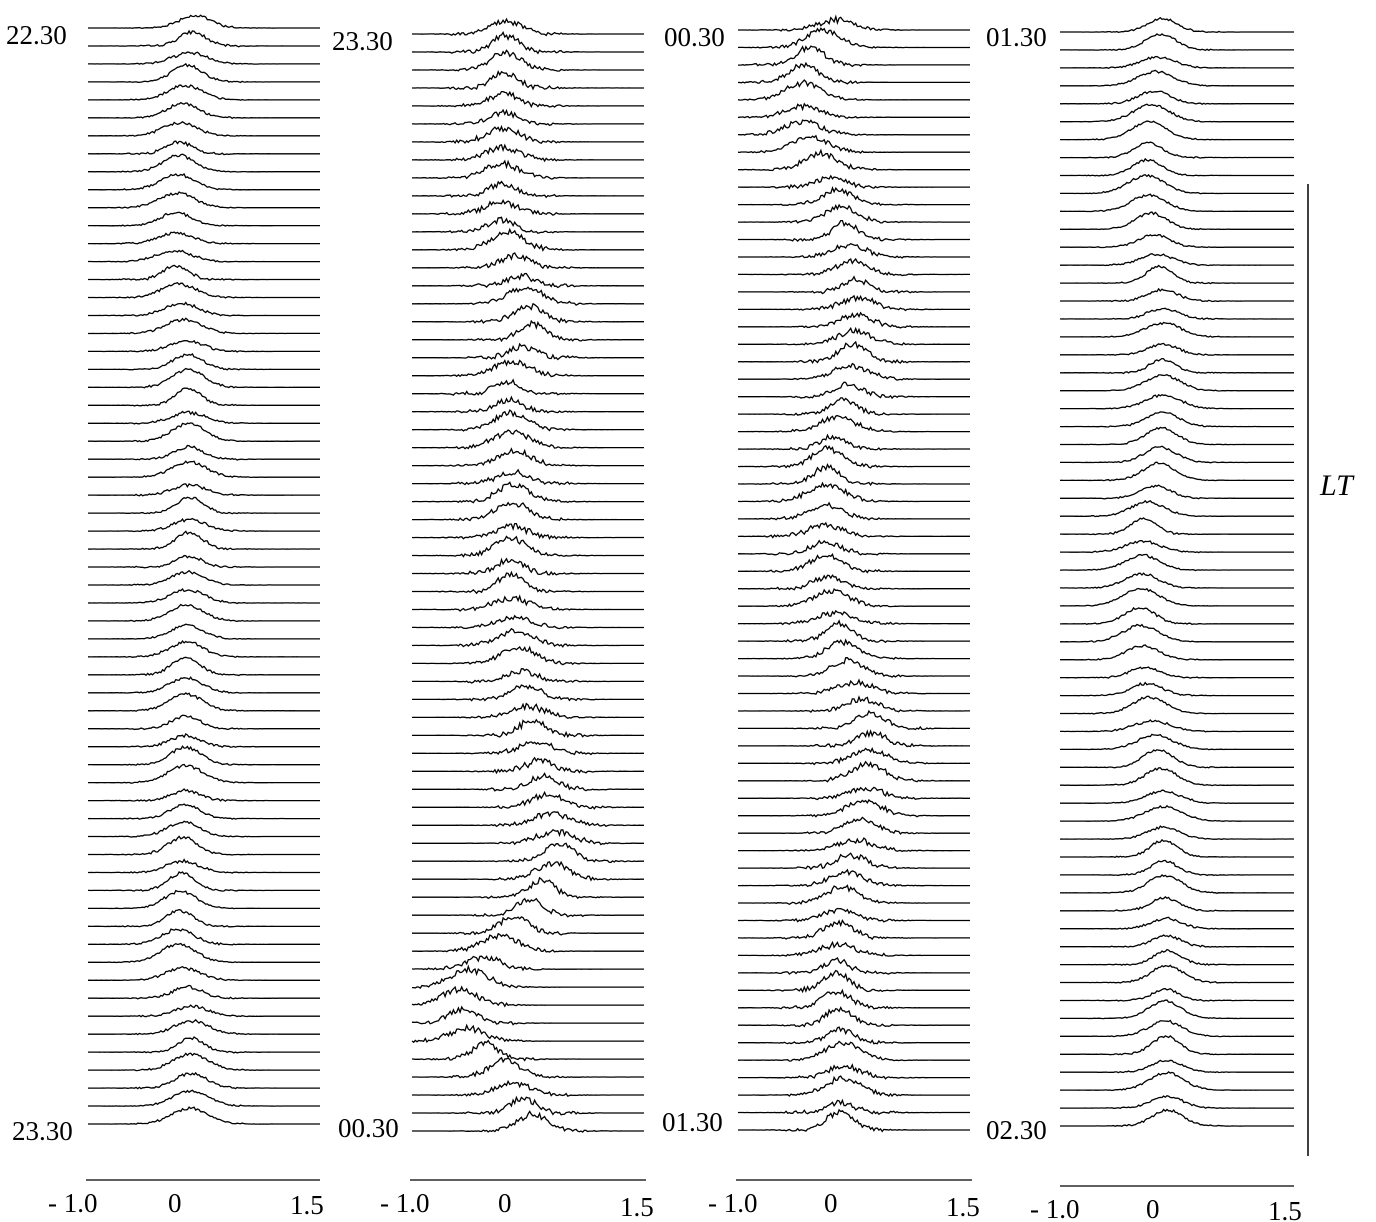 The height and width of the screenshot is (1222, 1376). I want to click on panel-1-tick-zero: 0, so click(175, 1203).